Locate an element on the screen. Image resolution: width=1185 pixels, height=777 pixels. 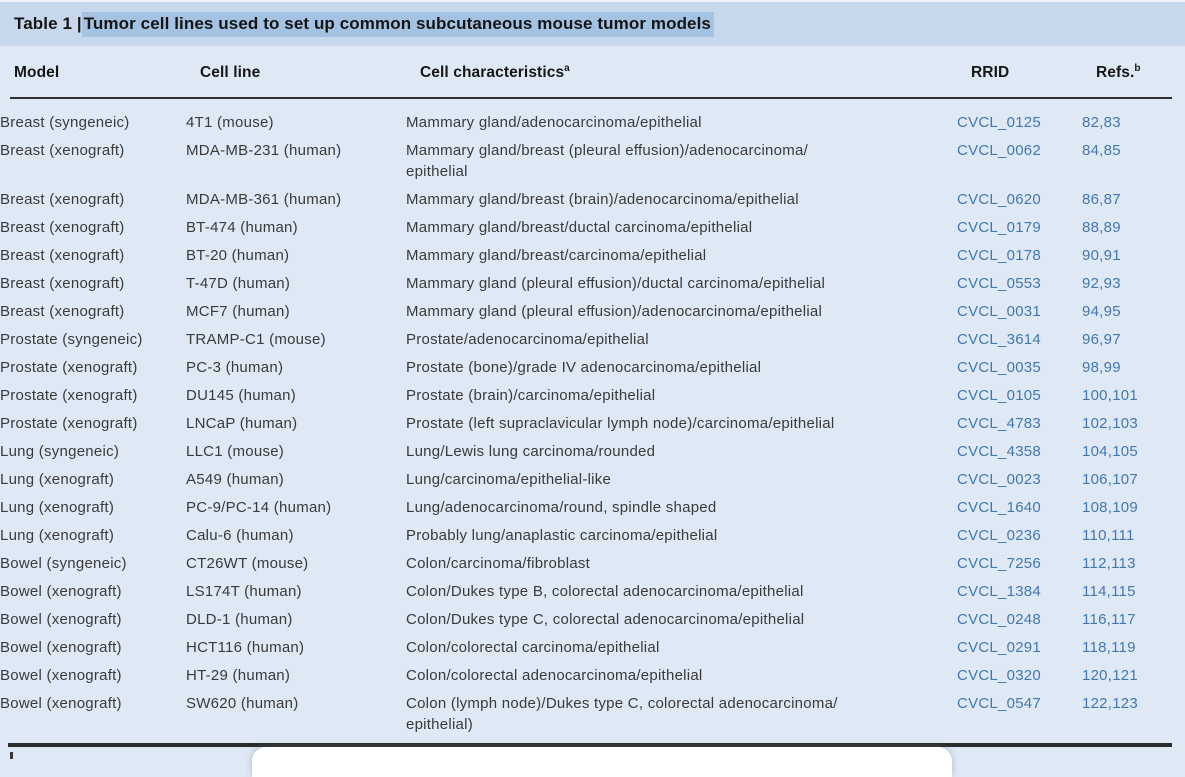
refs-link: 122,123 is located at coordinates (1110, 703).